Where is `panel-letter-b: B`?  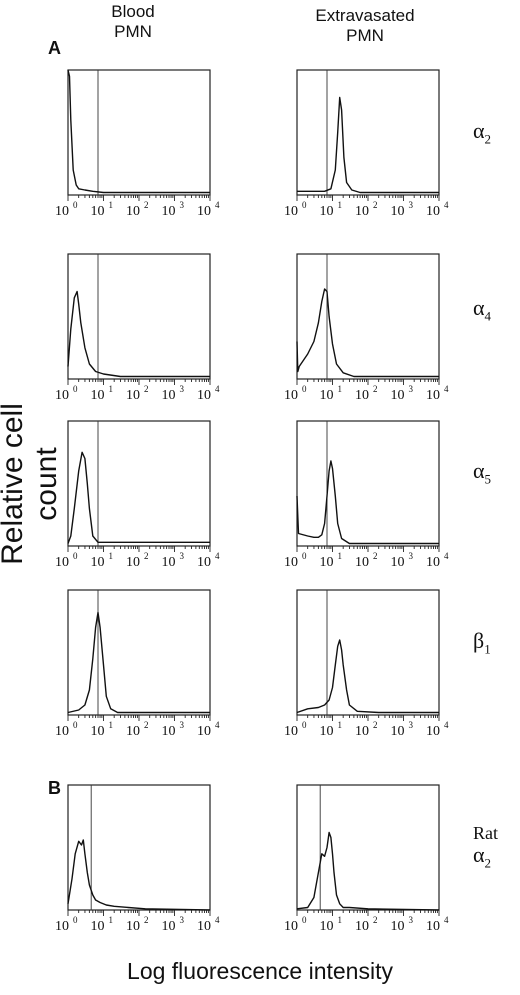
panel-letter-b: B is located at coordinates (54, 788).